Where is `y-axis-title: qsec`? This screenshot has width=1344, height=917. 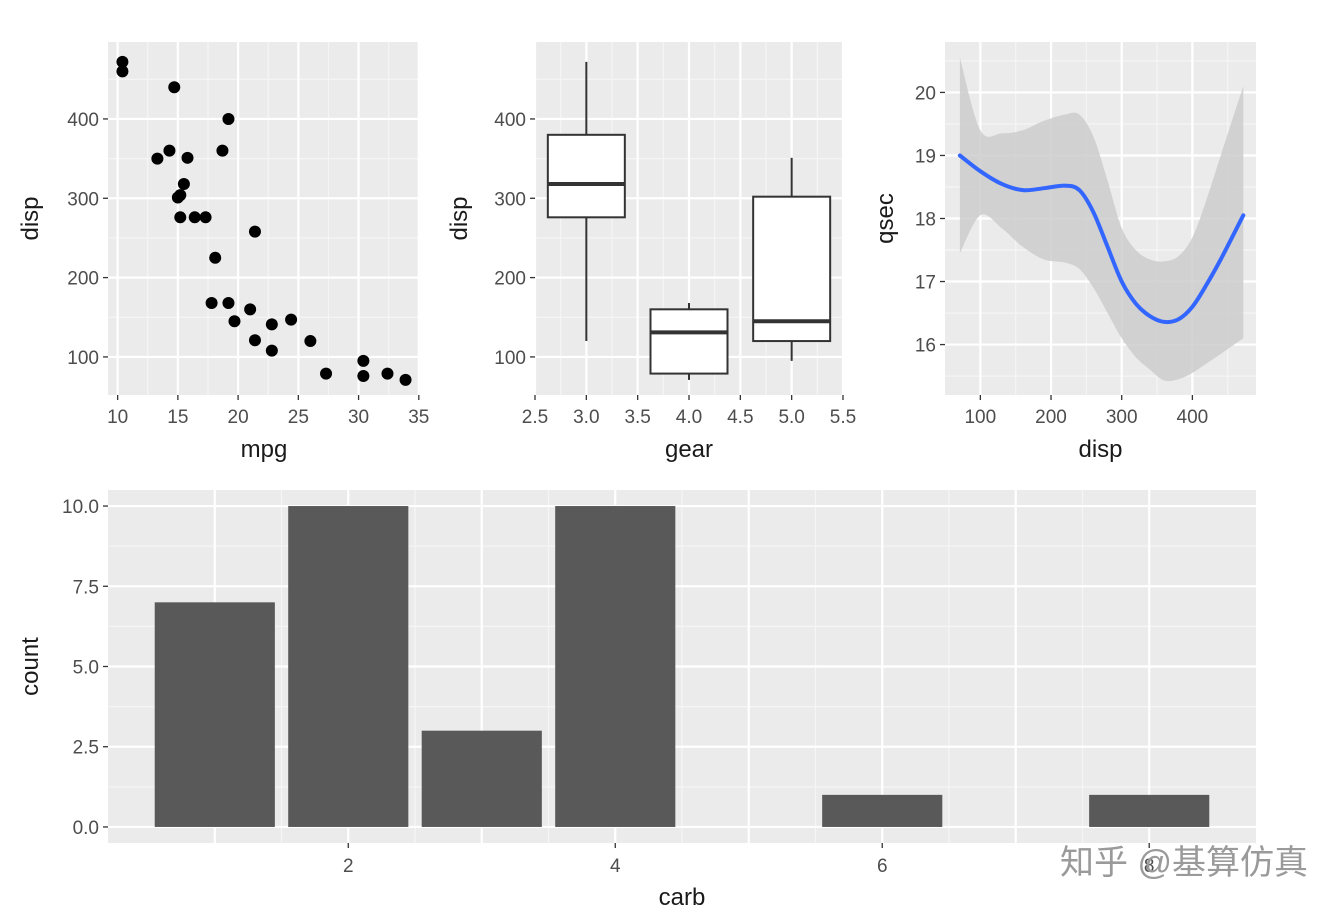 y-axis-title: qsec is located at coordinates (885, 218).